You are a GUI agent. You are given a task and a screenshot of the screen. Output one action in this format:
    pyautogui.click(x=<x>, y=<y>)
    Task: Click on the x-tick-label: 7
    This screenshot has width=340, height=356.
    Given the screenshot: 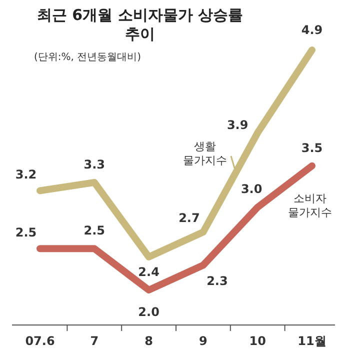 What is the action you would take?
    pyautogui.click(x=94, y=341)
    